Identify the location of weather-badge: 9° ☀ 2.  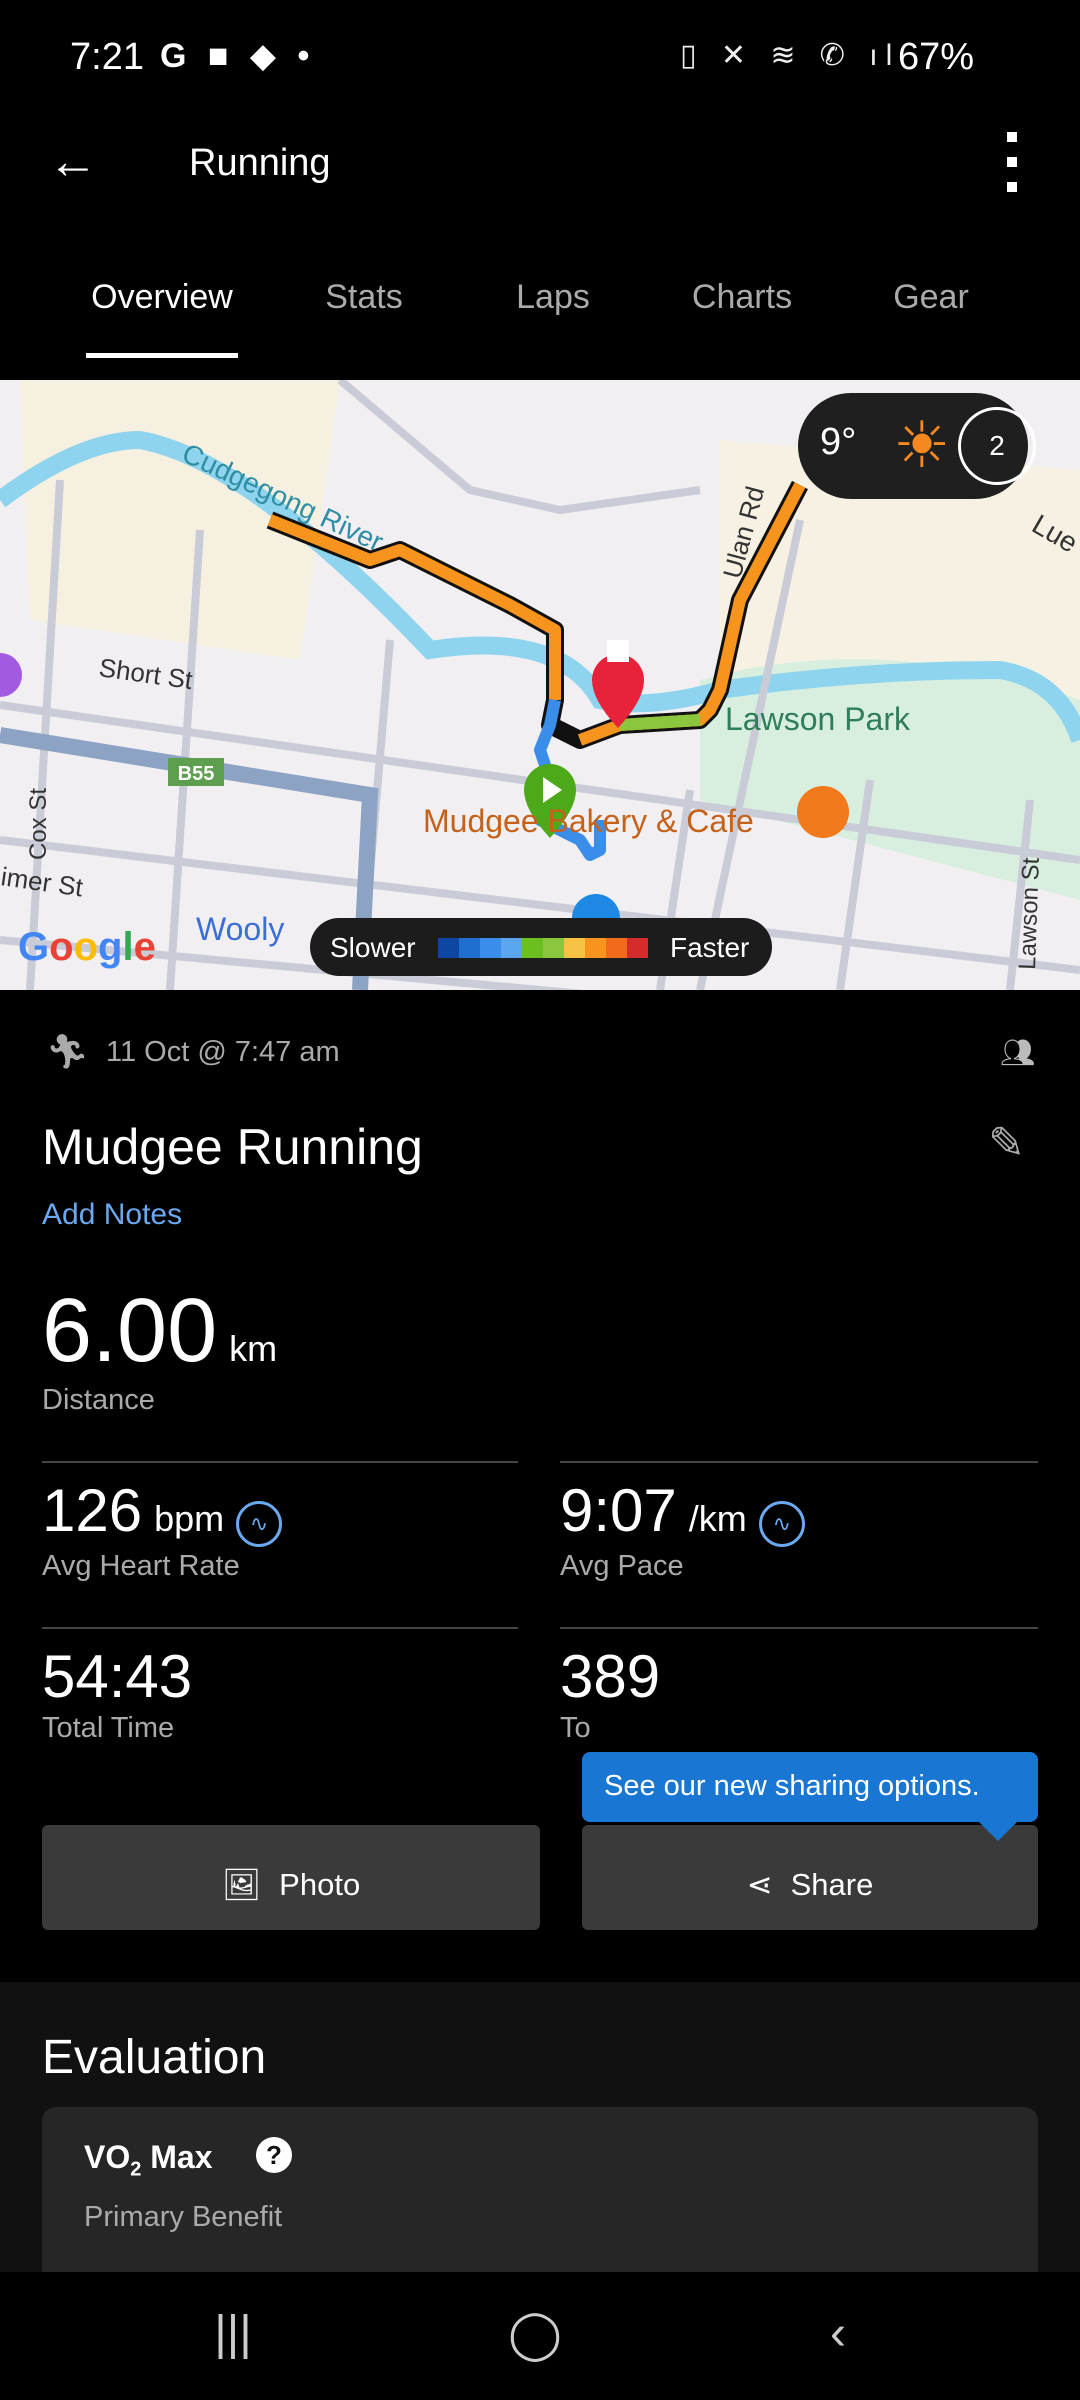
(917, 446).